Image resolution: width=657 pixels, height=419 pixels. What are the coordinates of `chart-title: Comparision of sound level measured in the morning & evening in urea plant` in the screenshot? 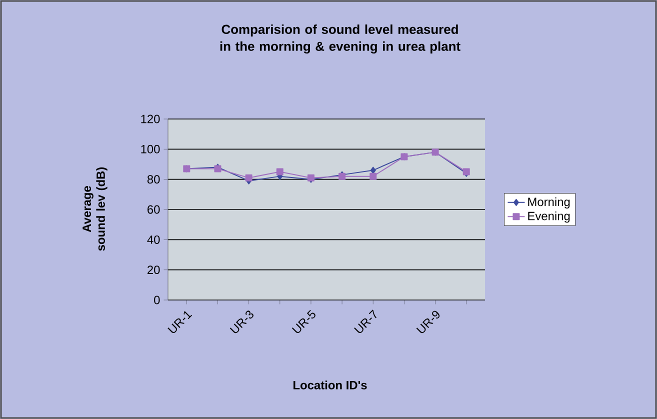 It's located at (340, 39).